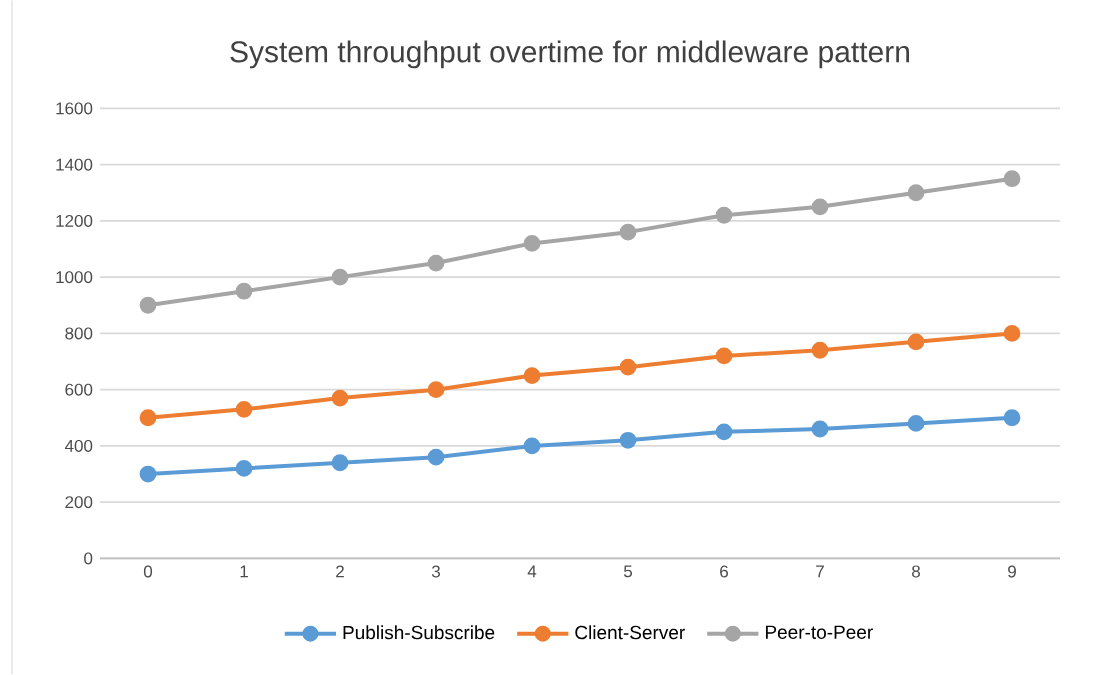 This screenshot has width=1117, height=675. I want to click on y-tick-label: 400, so click(78, 445).